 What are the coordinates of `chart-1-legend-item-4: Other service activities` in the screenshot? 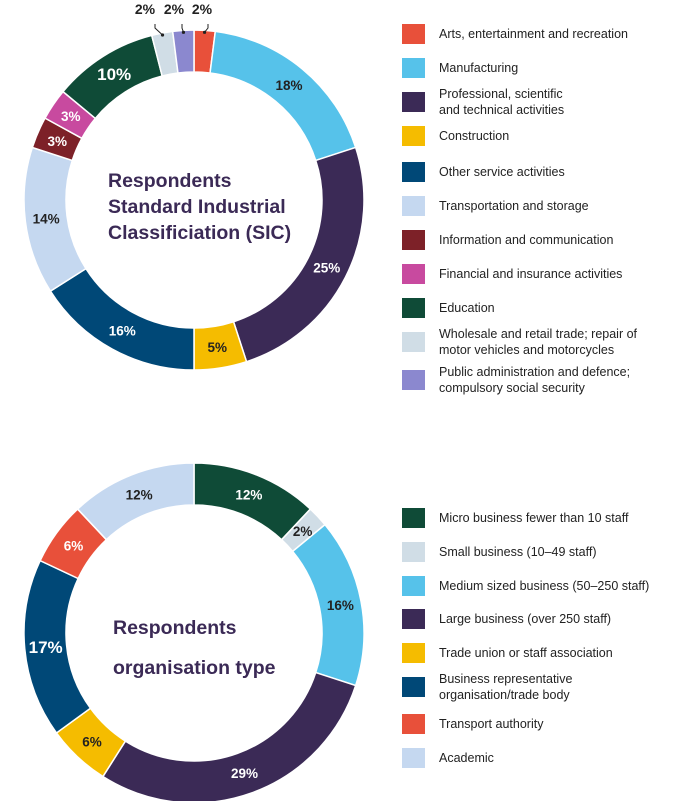 It's located at (537, 172).